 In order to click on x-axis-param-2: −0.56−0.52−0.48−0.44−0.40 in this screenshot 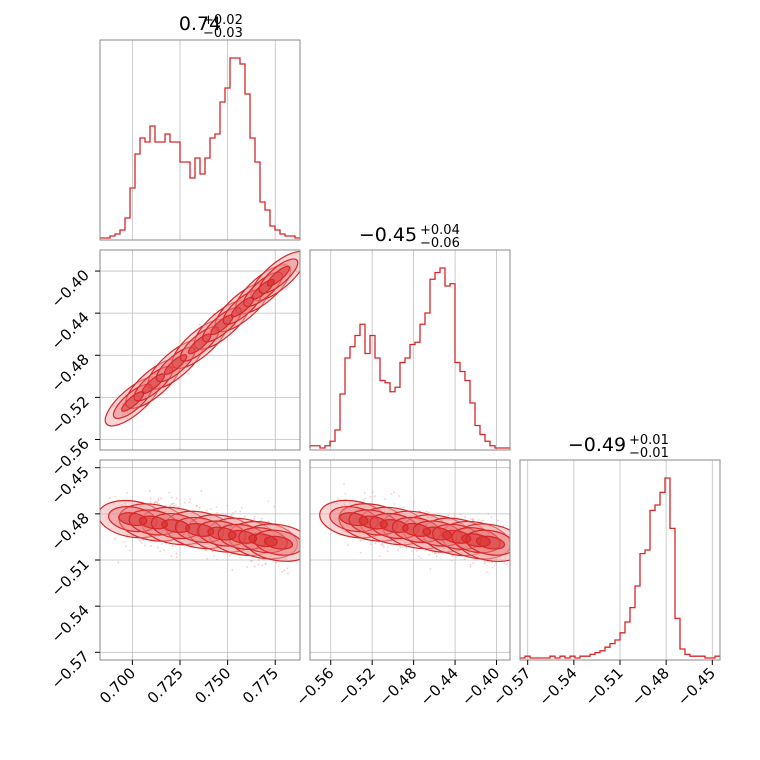, I will do `click(397, 684)`.